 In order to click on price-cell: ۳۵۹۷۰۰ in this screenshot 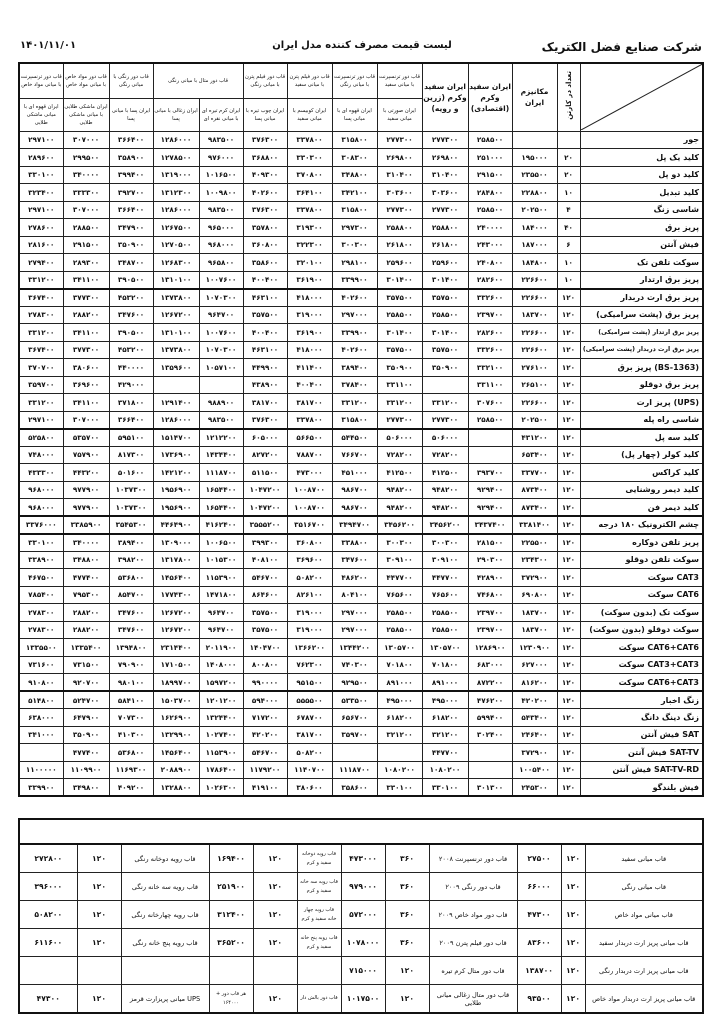, I will do `click(41, 384)`.